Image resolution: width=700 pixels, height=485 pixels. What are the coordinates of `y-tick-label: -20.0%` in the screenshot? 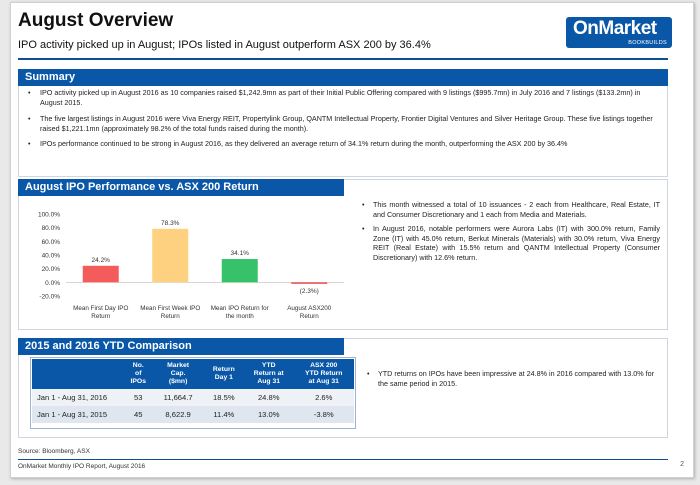 It's located at (49, 297).